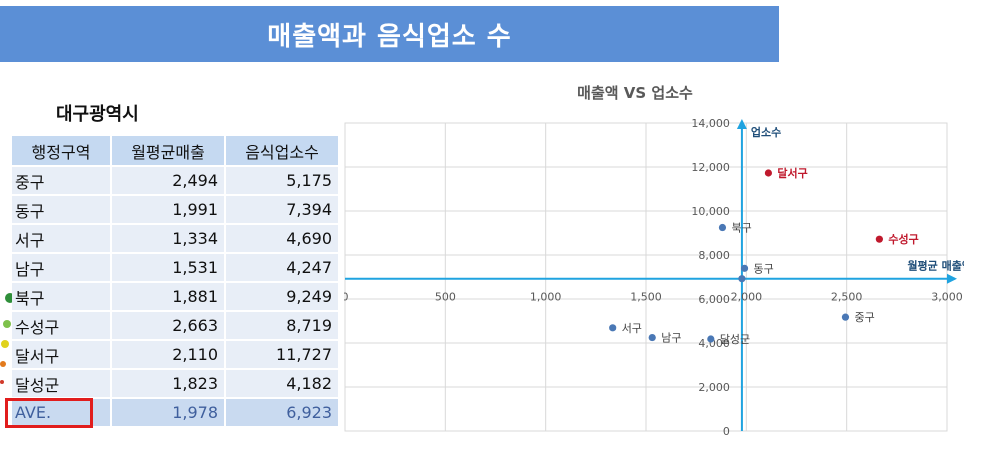 This screenshot has width=983, height=456. Describe the element at coordinates (764, 268) in the screenshot. I see `data-point-label: 동구` at that location.